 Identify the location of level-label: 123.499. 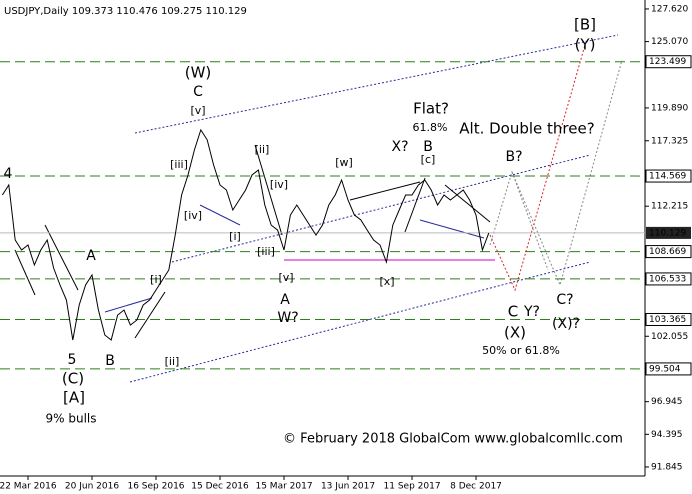
(667, 62).